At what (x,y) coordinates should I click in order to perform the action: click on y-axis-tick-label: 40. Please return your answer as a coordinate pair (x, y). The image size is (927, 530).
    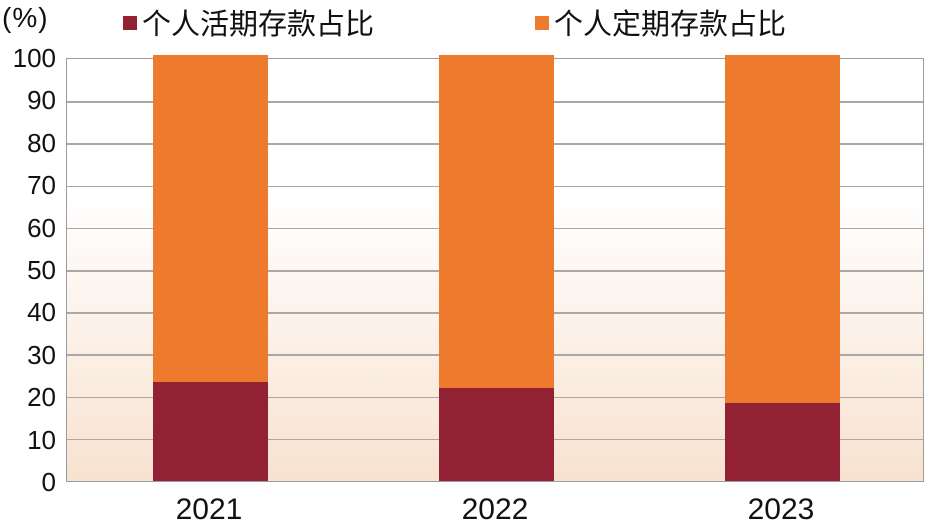
    Looking at the image, I should click on (41, 312).